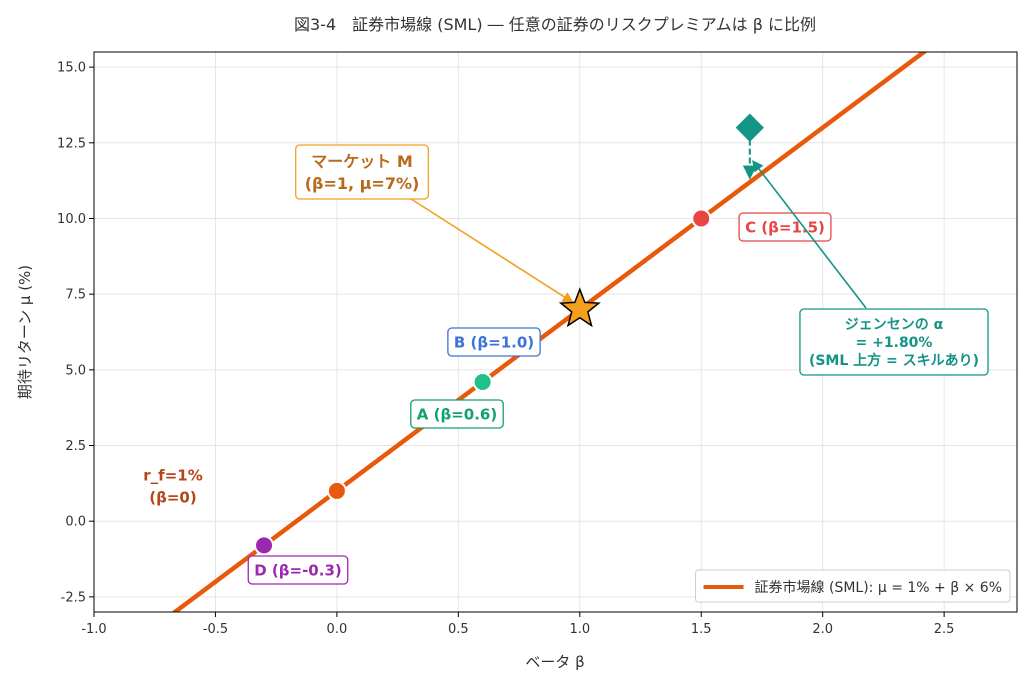 The height and width of the screenshot is (684, 1029). I want to click on x-tick-label: -0.5, so click(215, 629).